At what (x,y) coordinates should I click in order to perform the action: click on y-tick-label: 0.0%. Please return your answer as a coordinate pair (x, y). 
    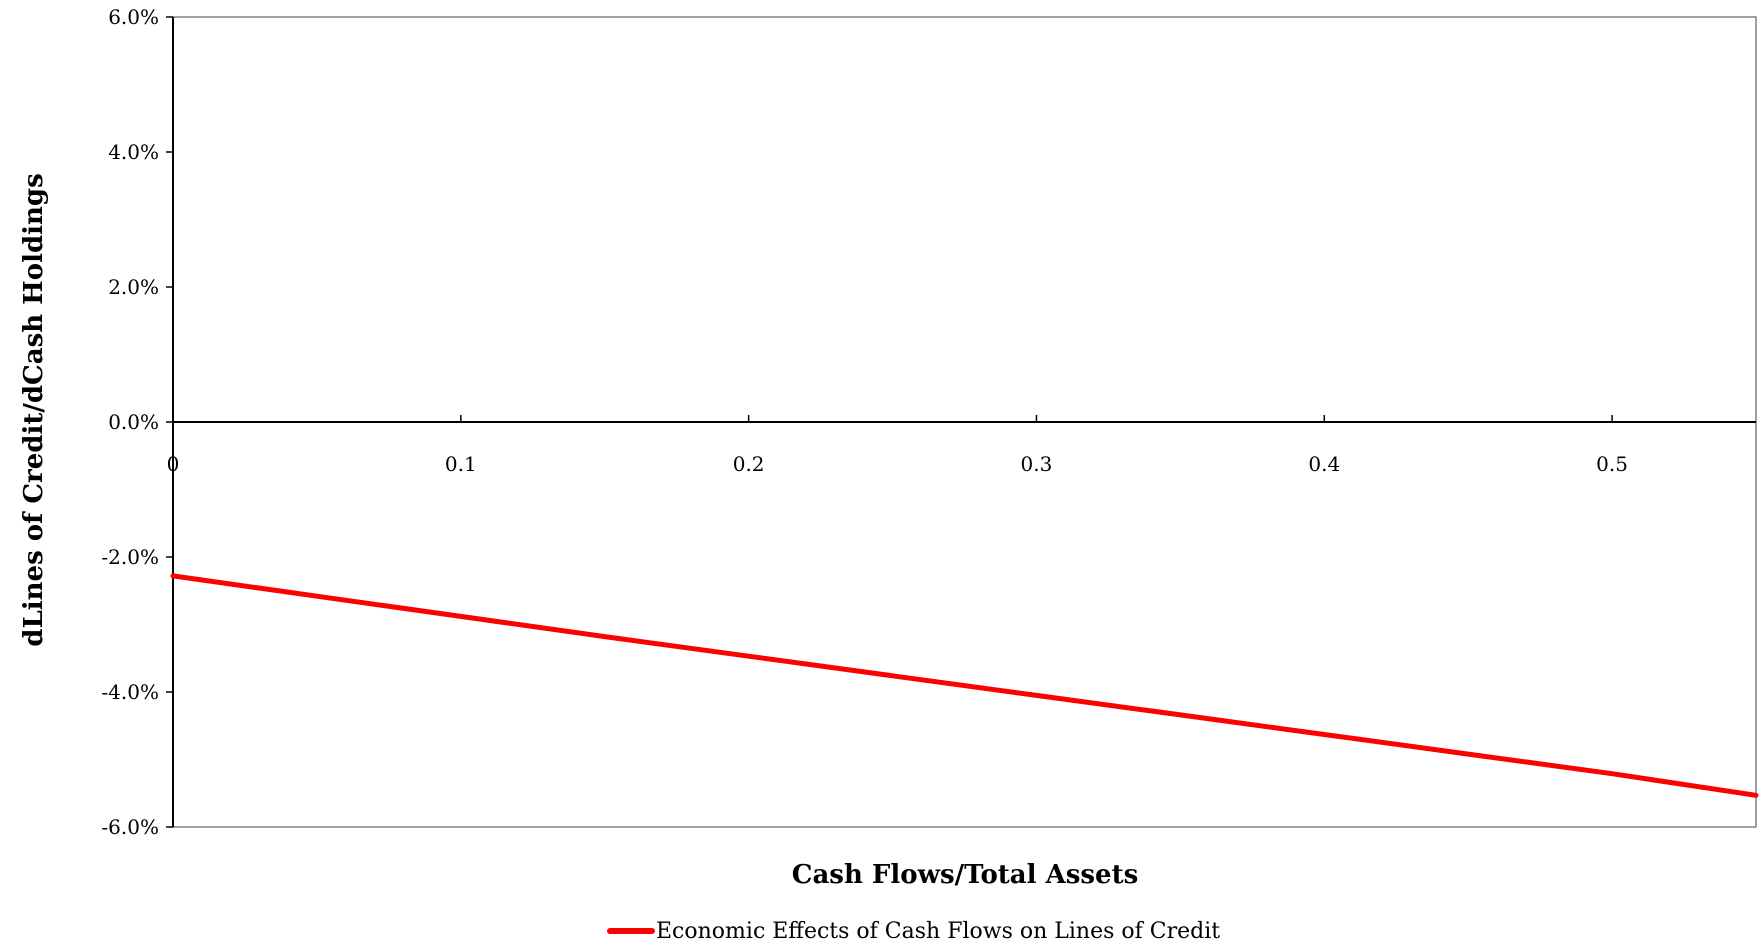
    Looking at the image, I should click on (133, 422).